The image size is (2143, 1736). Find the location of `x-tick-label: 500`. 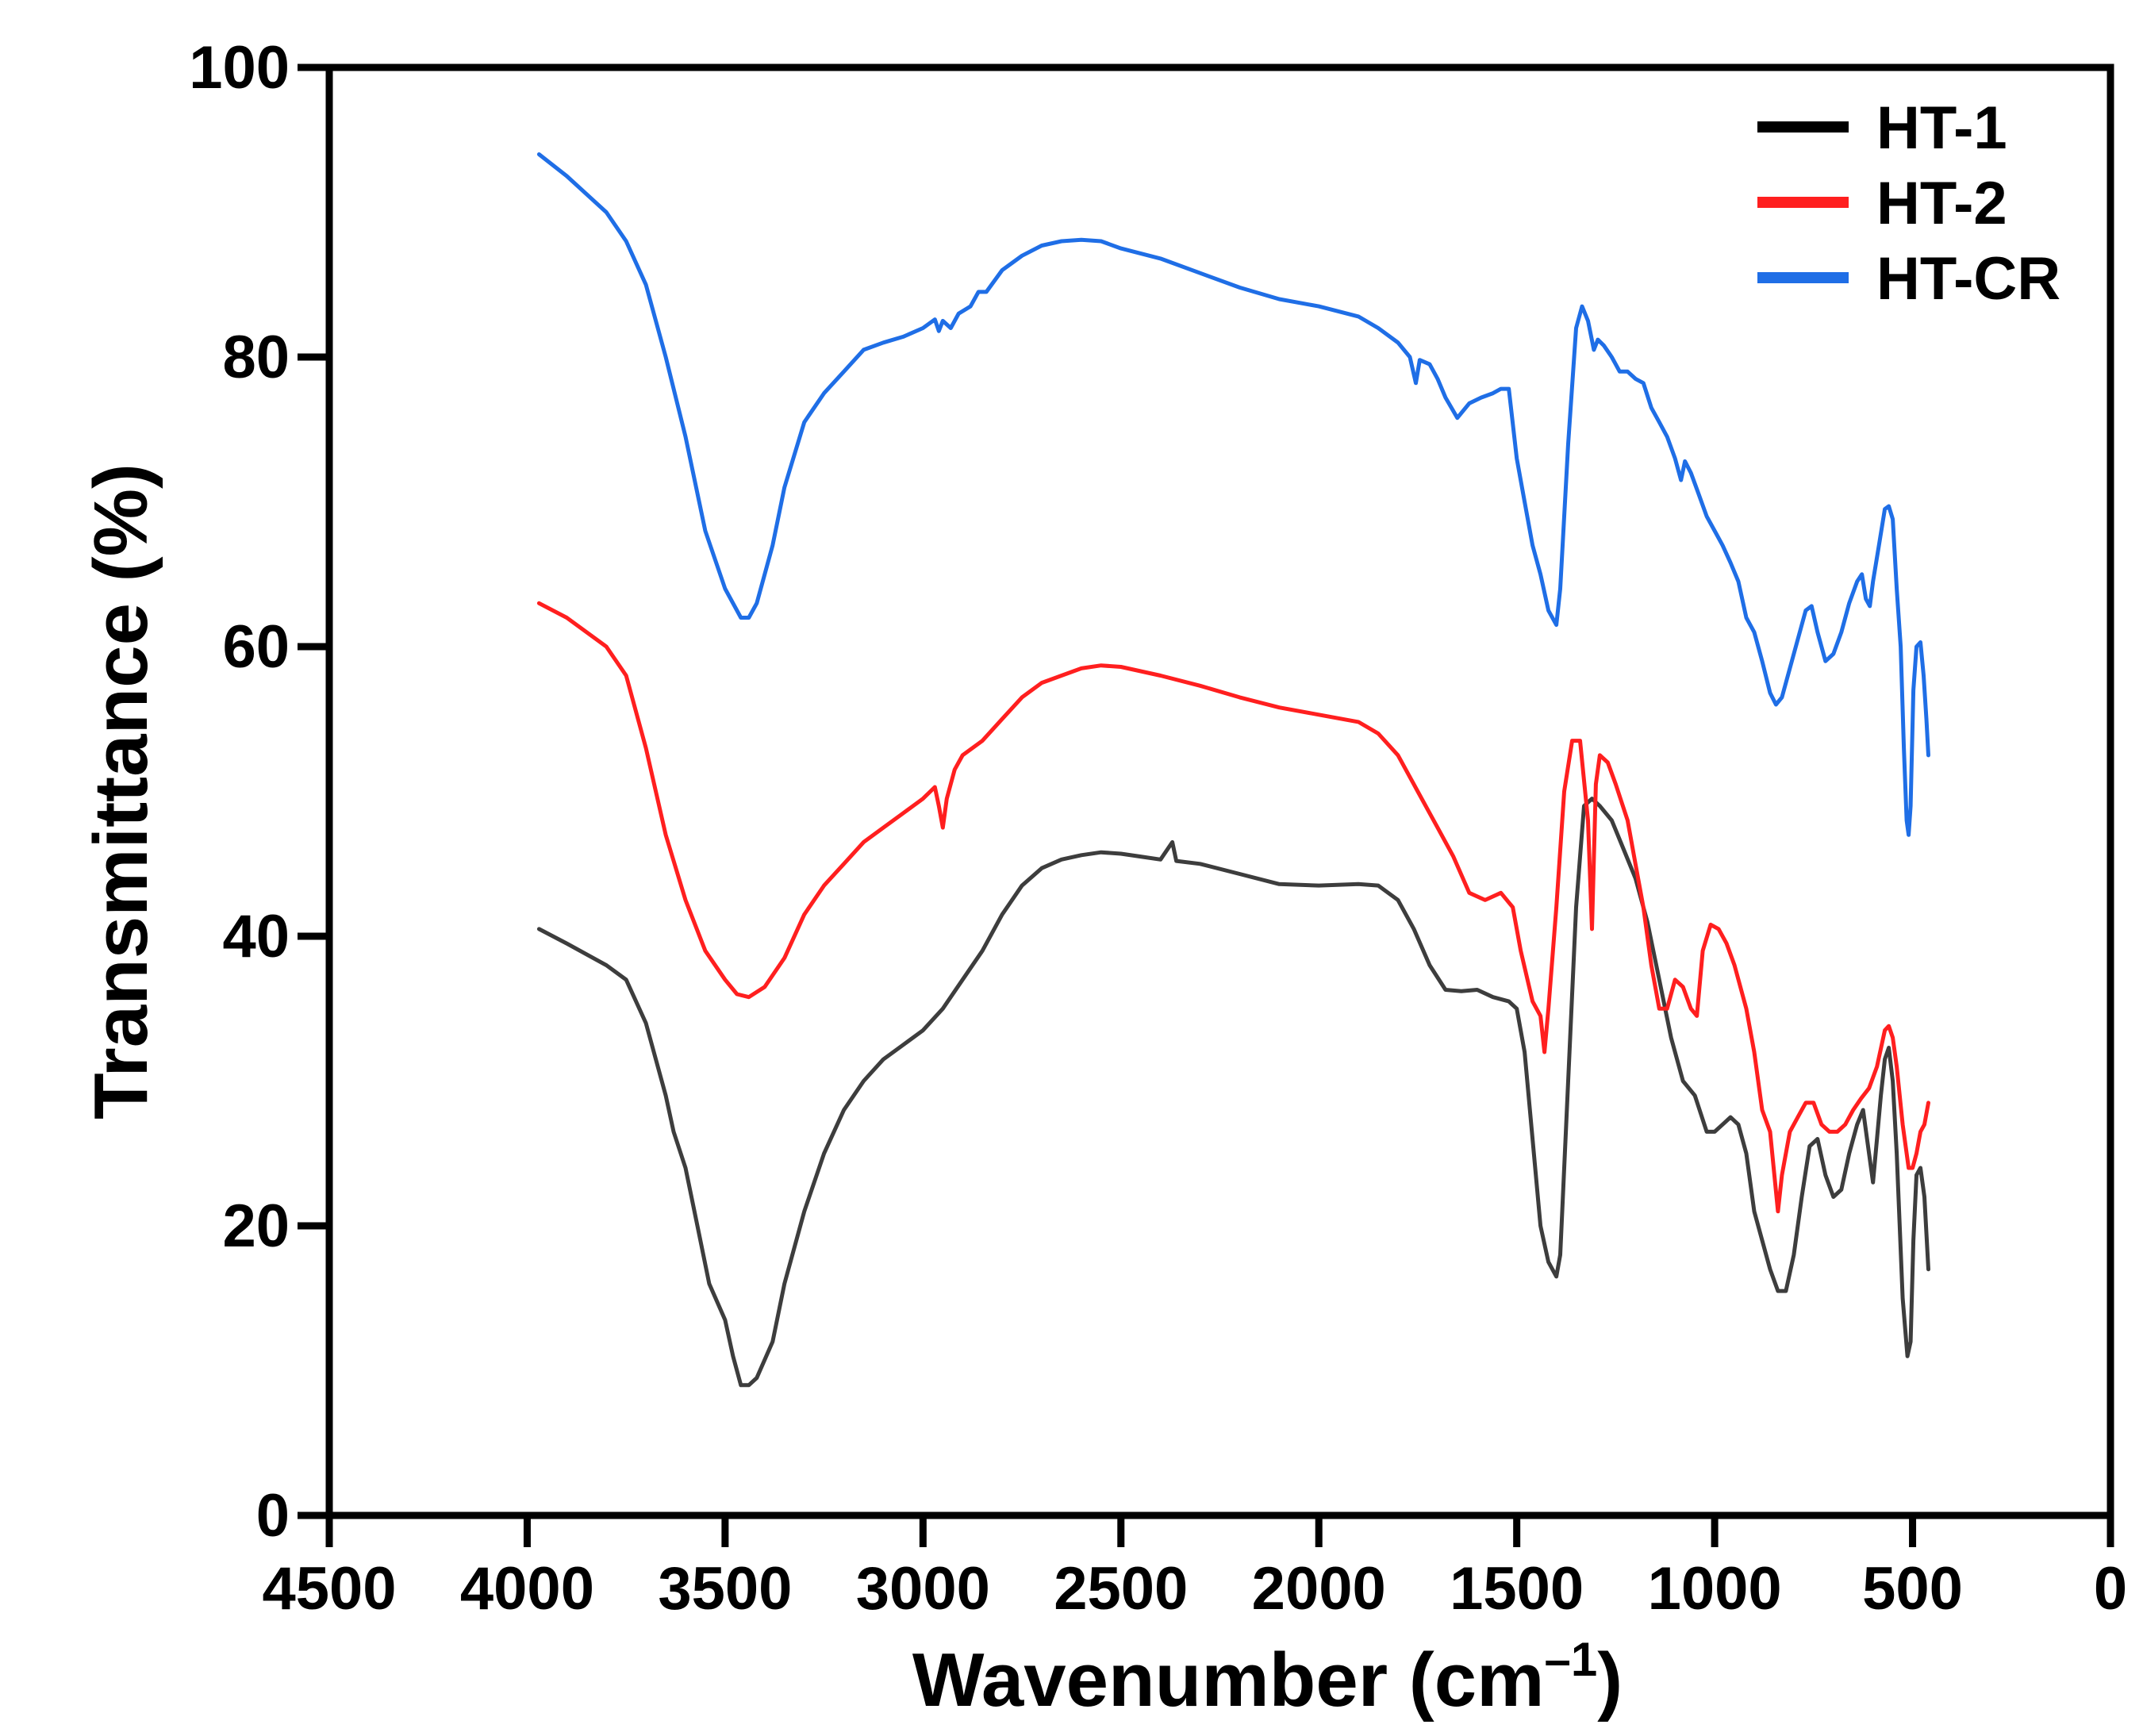

x-tick-label: 500 is located at coordinates (1913, 1589).